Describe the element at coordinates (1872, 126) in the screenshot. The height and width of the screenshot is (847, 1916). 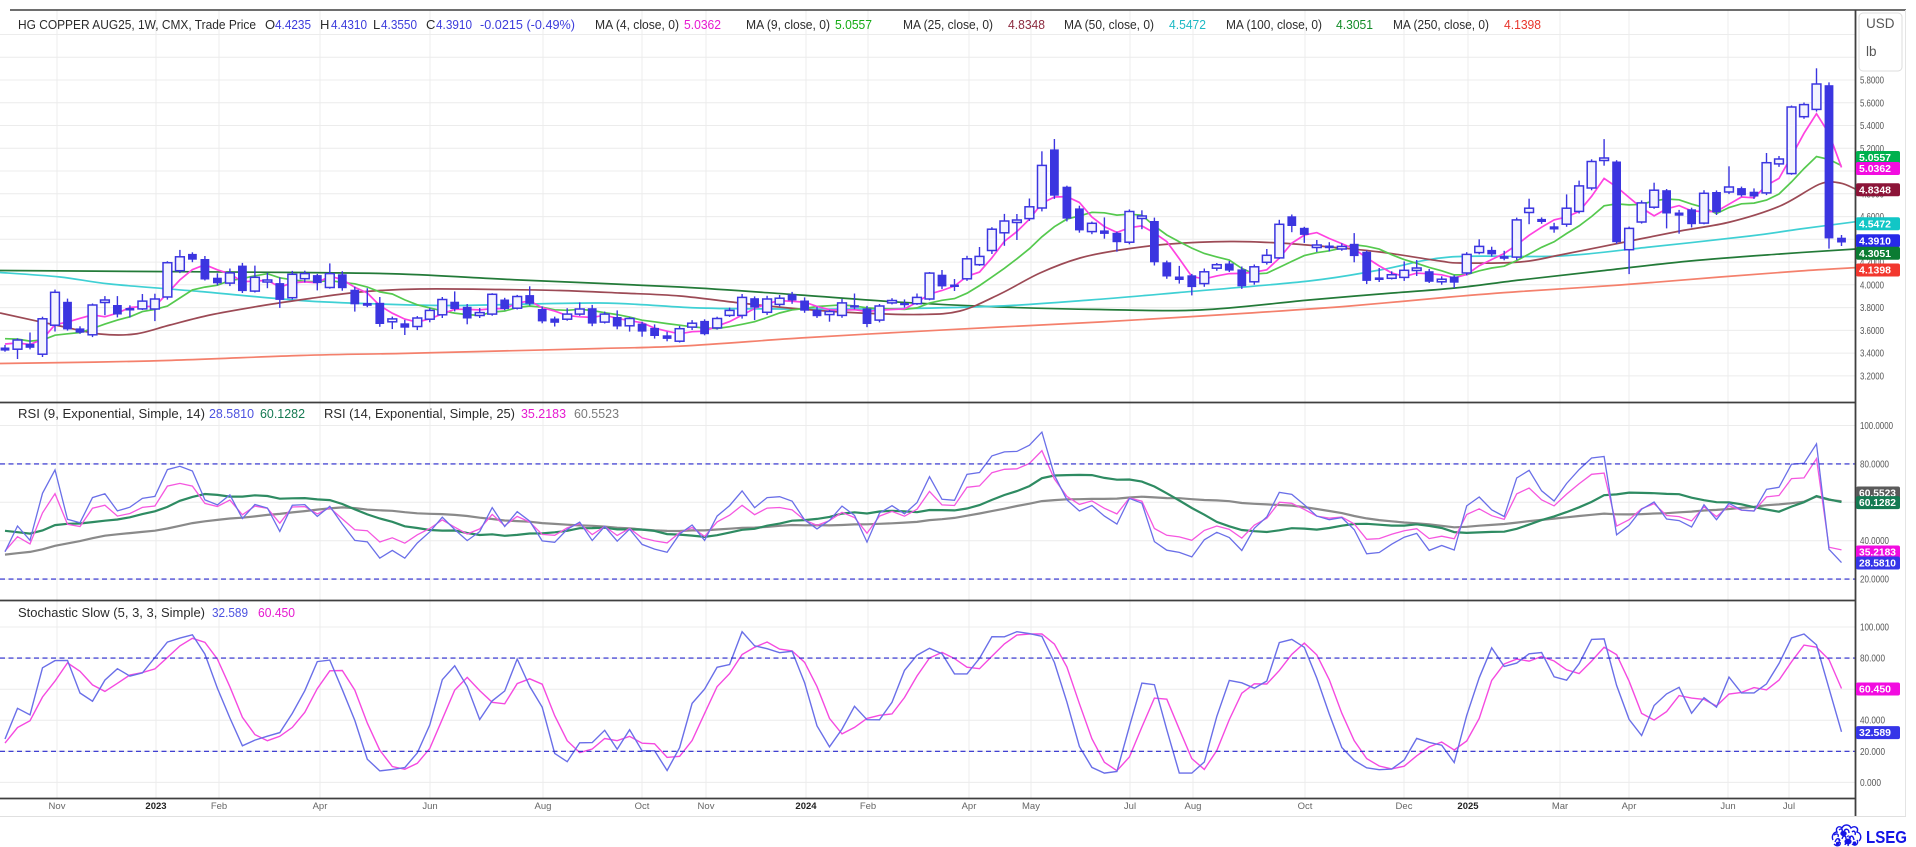
I see `svg-text: 5.4000` at that location.